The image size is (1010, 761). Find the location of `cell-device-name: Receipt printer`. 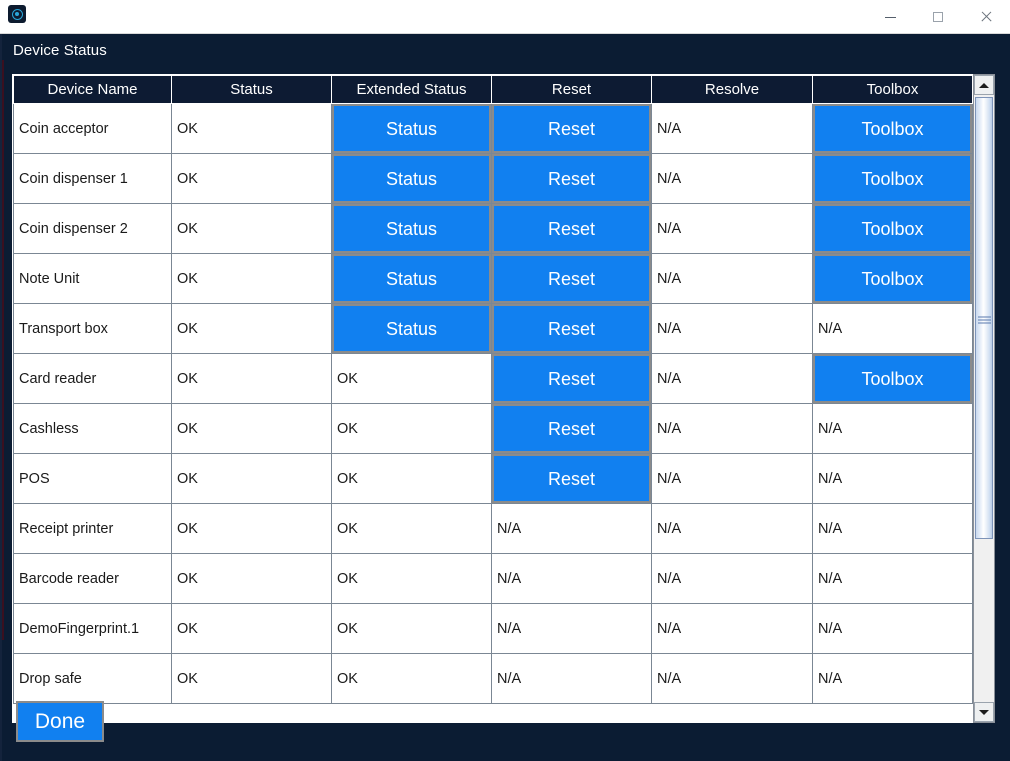

cell-device-name: Receipt printer is located at coordinates (92, 528).